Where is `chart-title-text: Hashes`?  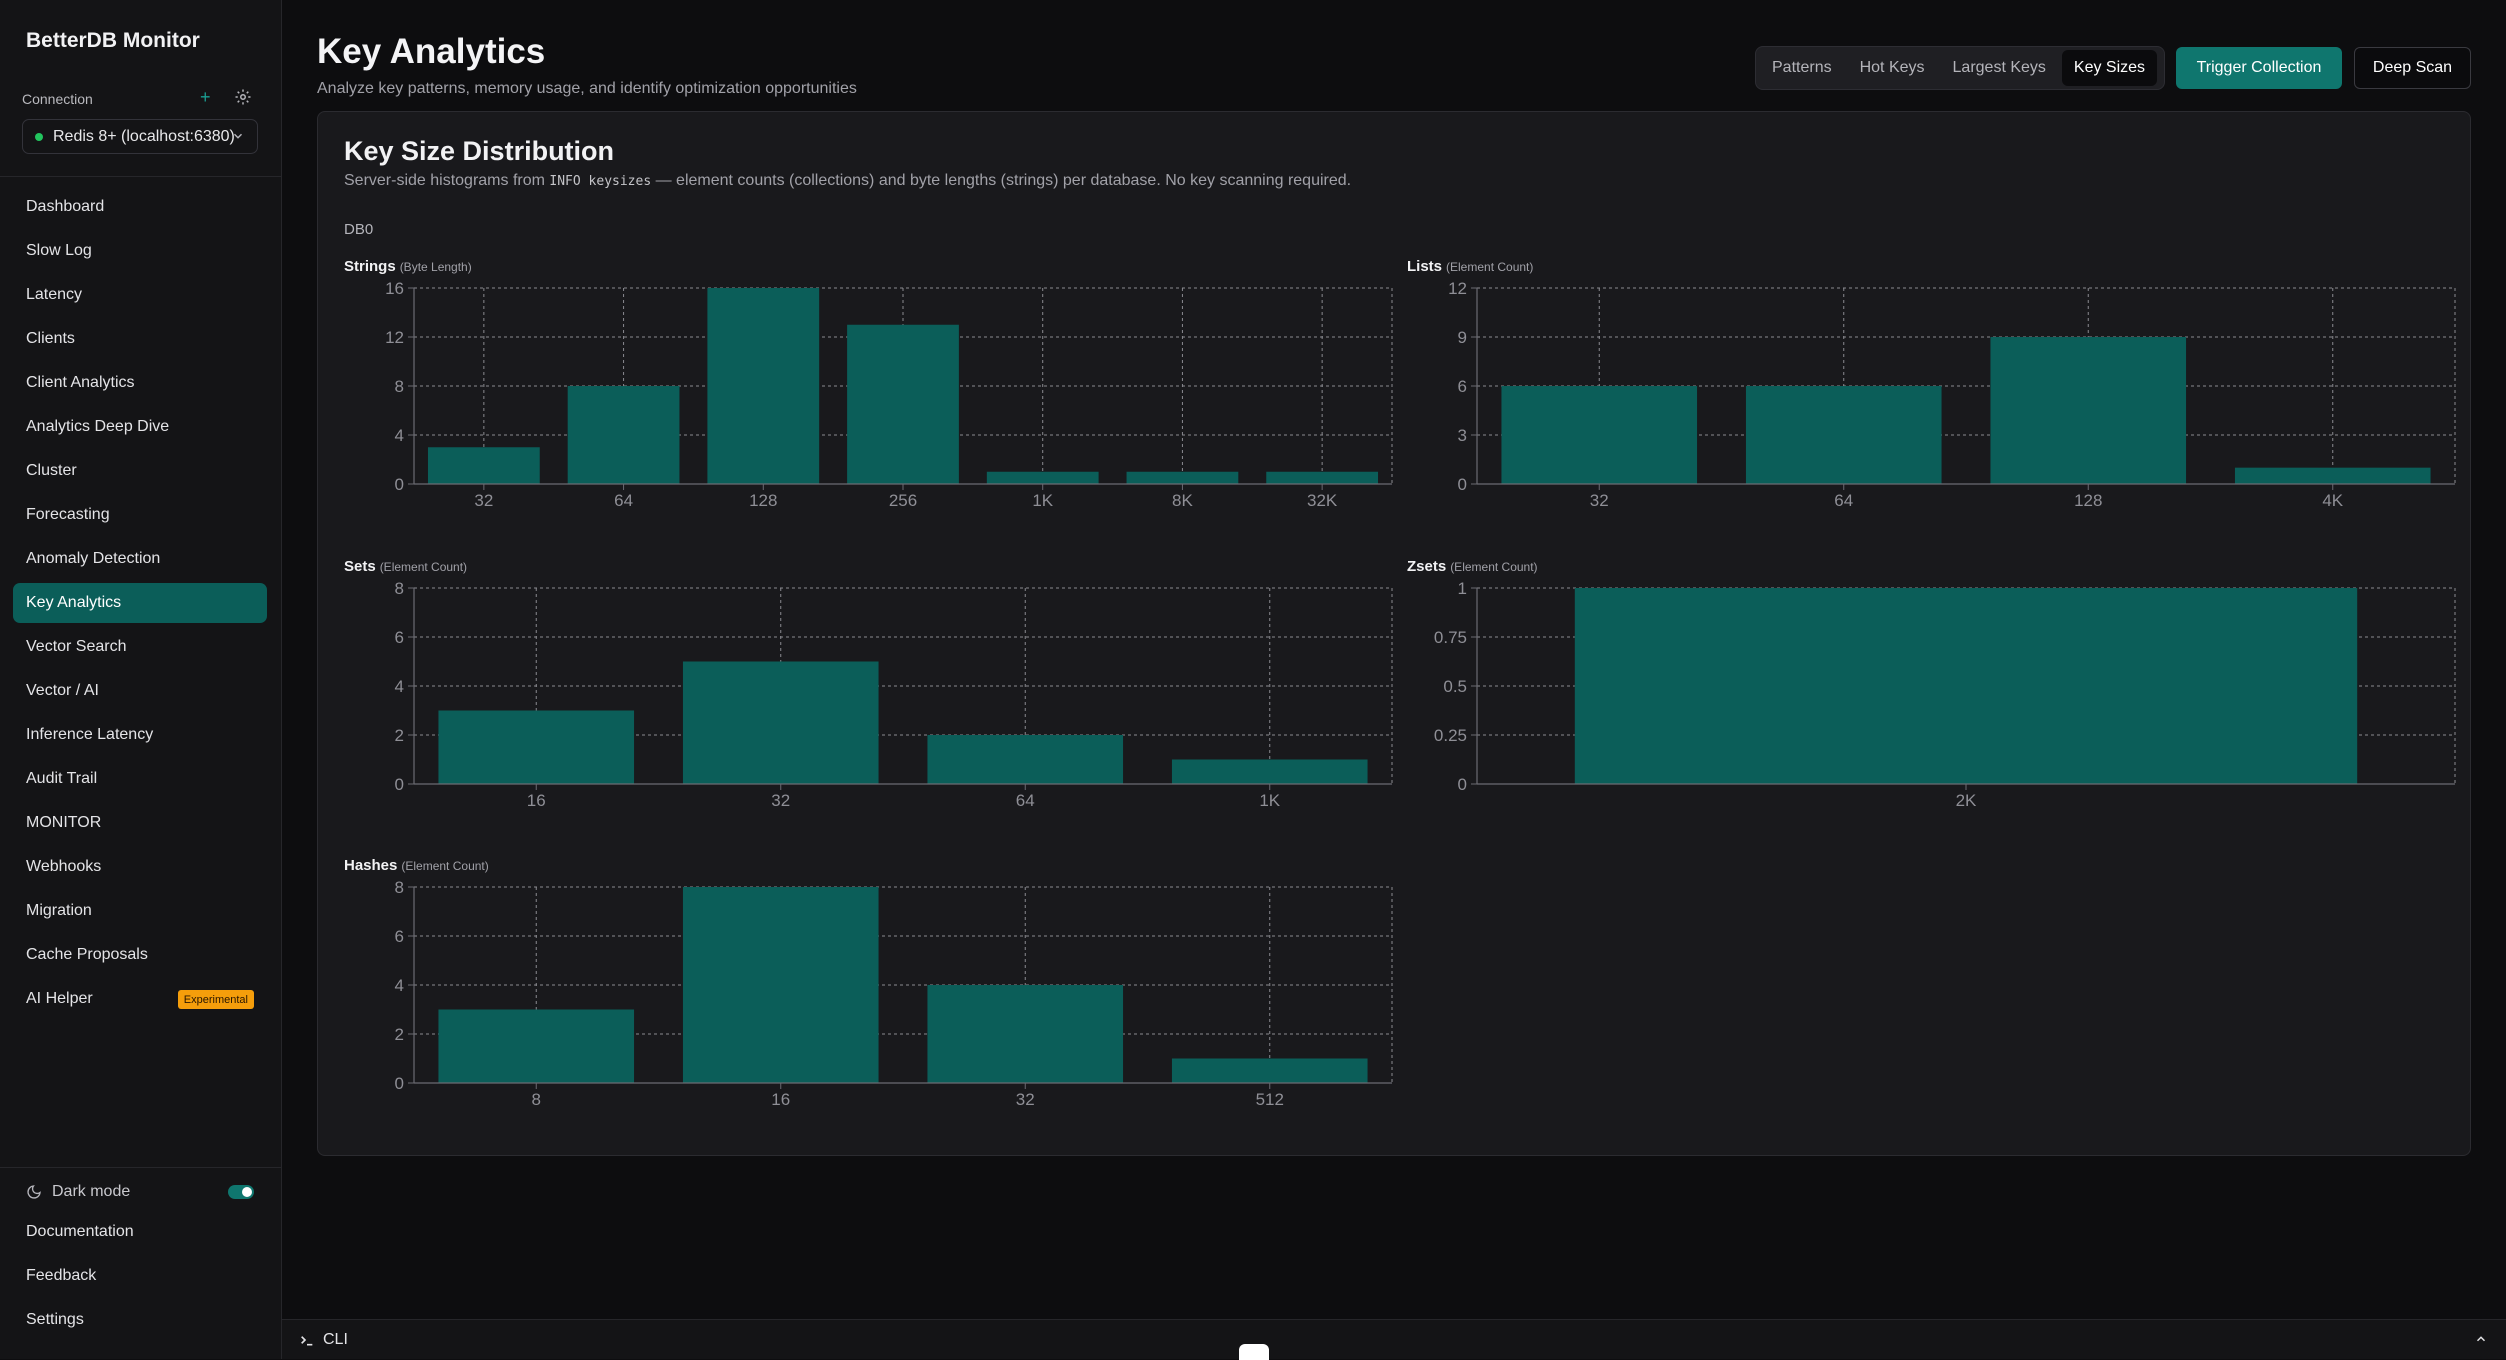
chart-title-text: Hashes is located at coordinates (371, 865).